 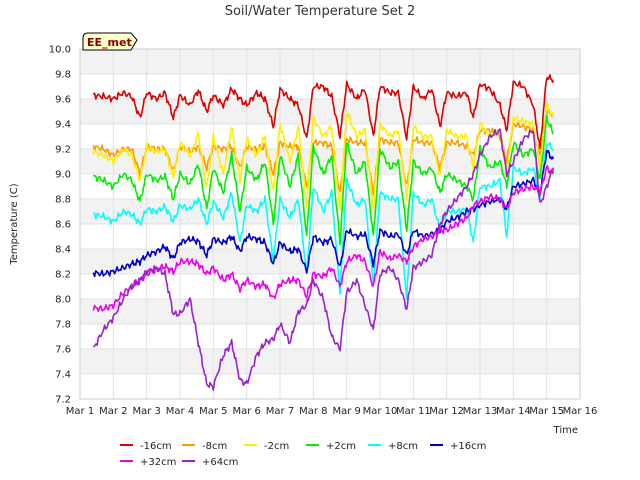 I want to click on legend-label: +32cm, so click(x=158, y=462).